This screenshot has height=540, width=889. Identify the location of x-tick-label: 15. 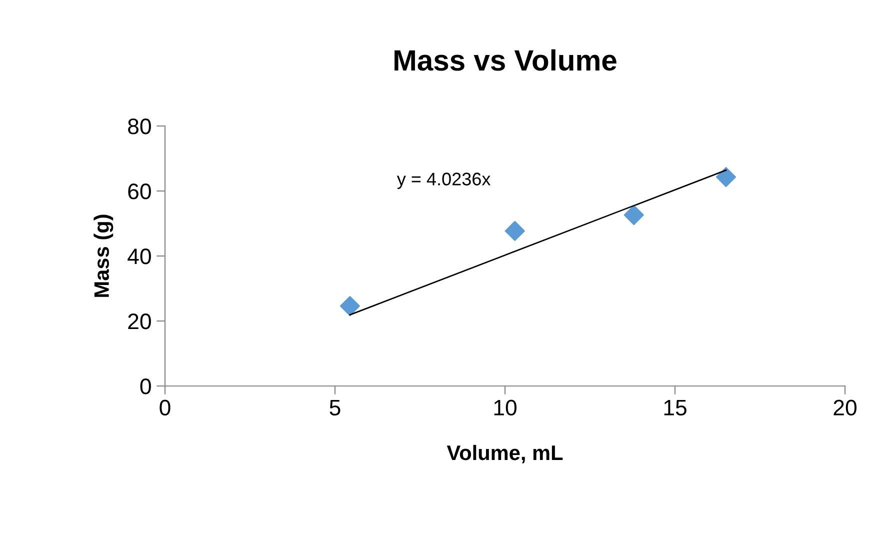
(675, 408).